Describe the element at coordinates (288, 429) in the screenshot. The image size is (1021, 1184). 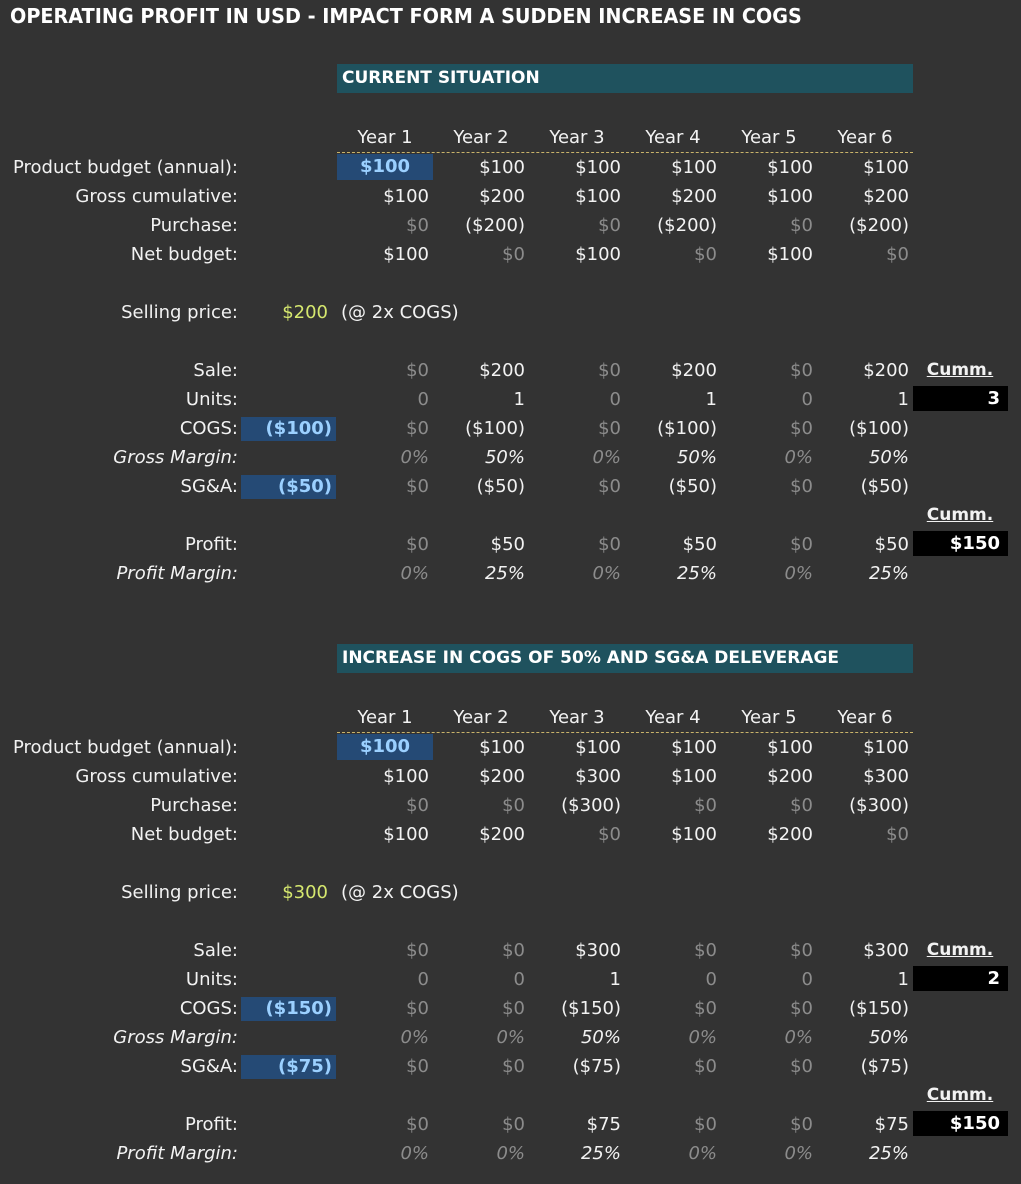
I see `cogs-input: ($100)` at that location.